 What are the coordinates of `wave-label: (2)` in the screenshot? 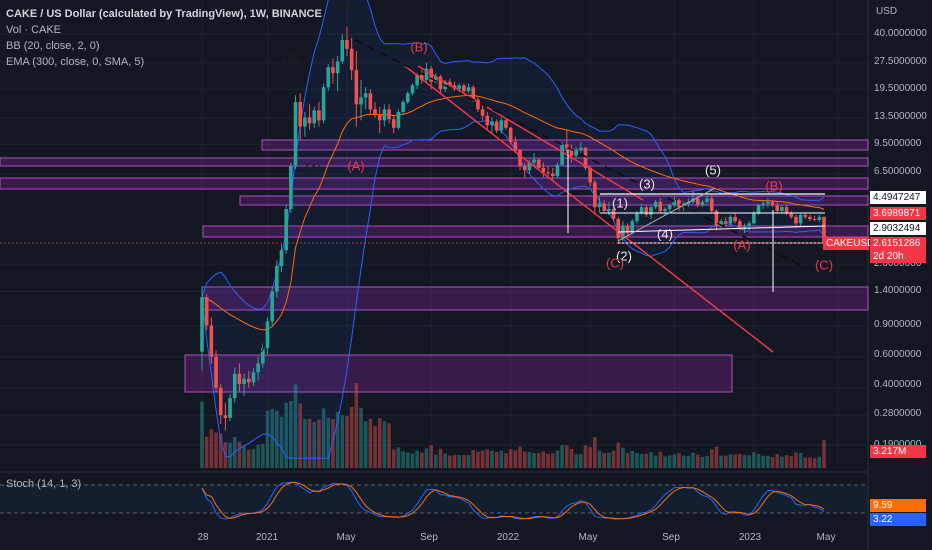 It's located at (271, 403).